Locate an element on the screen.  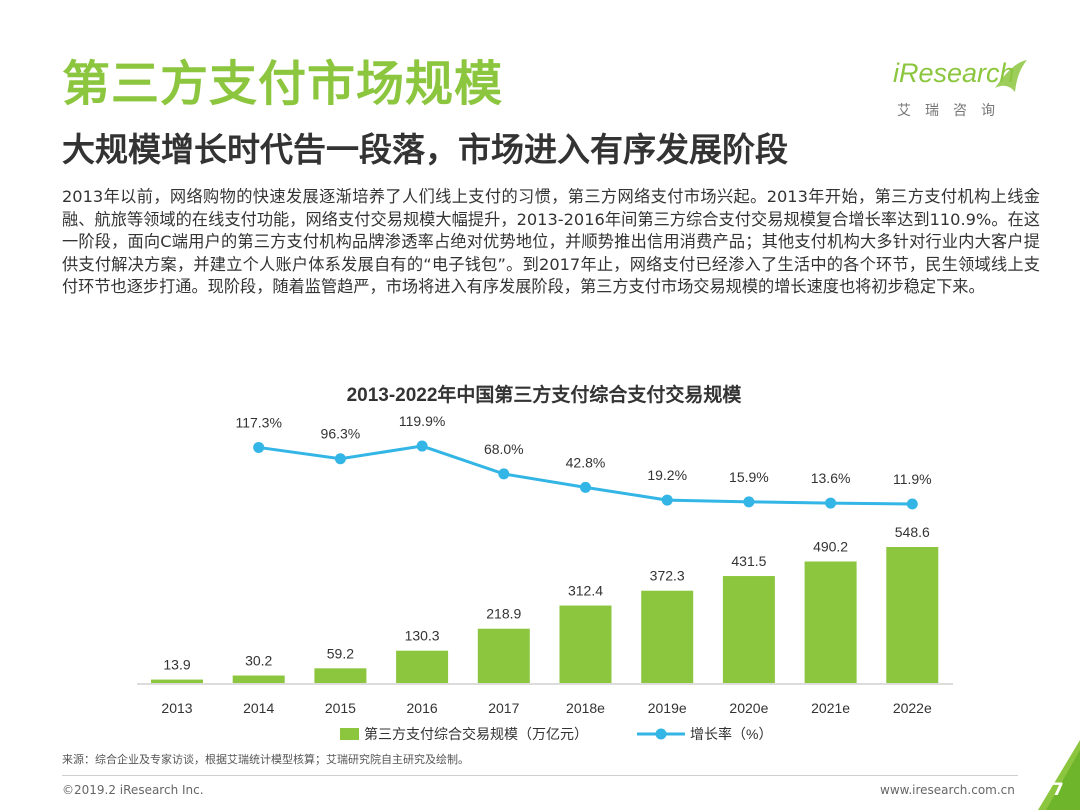
legend-line-marker is located at coordinates (661, 734).